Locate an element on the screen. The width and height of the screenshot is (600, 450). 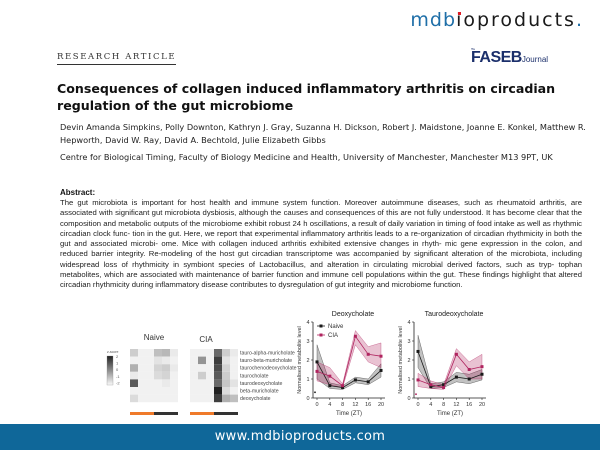
heatmap-row-label: tauro-alpha-muricholate is located at coordinates (267, 354).